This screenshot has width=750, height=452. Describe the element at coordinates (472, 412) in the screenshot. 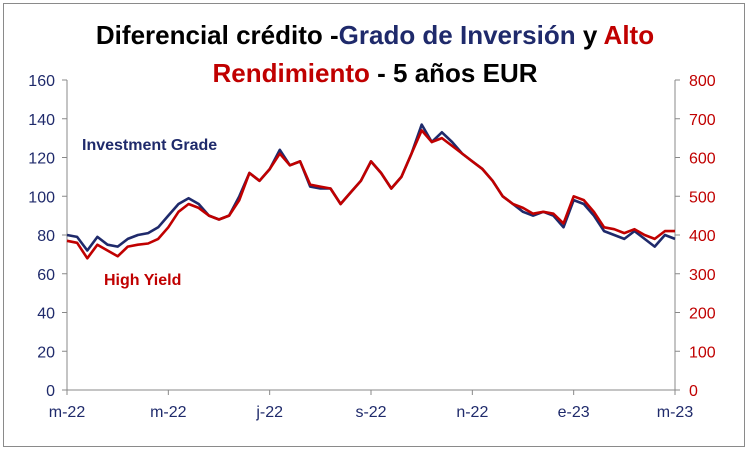

I see `x-tick-label: n-22` at that location.